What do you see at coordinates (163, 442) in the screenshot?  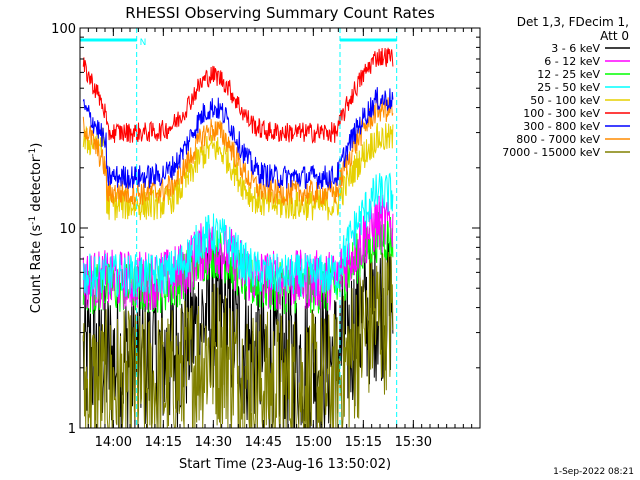 I see `x-tick-label: 14:15` at bounding box center [163, 442].